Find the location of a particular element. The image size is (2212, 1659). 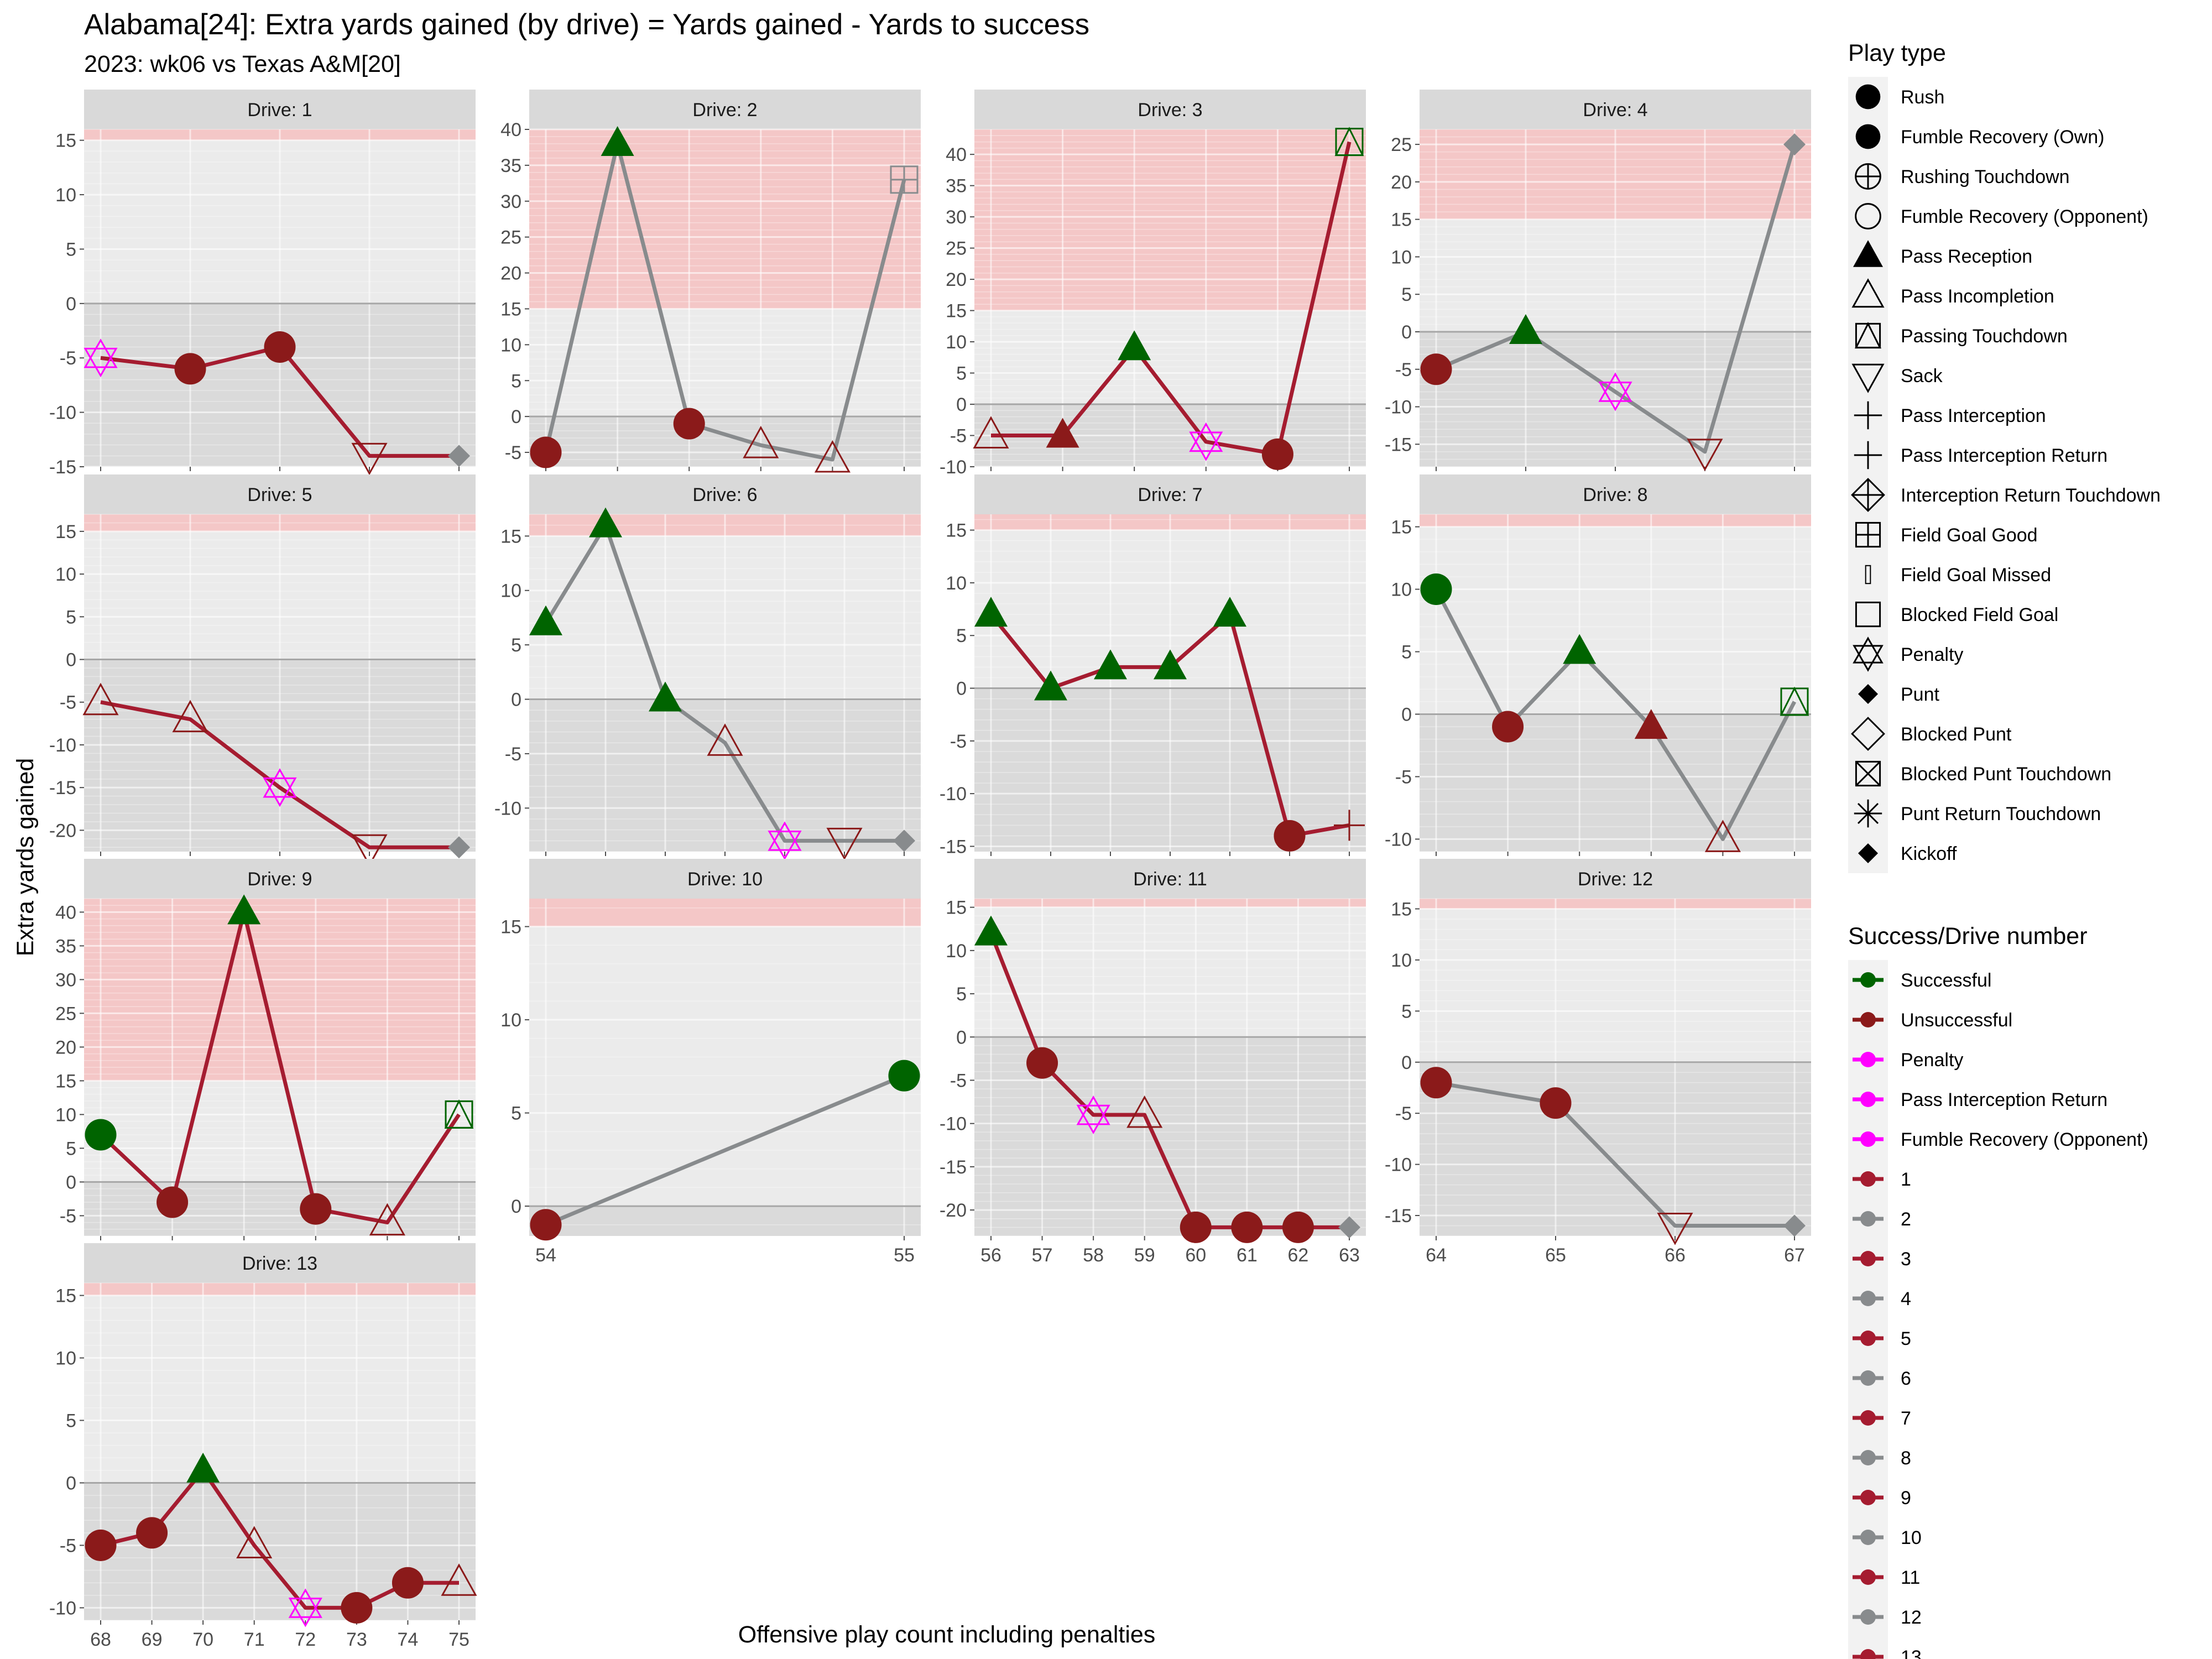

panel-drive-6: Drive: 6-10-505101528293031323334 is located at coordinates (707, 677).